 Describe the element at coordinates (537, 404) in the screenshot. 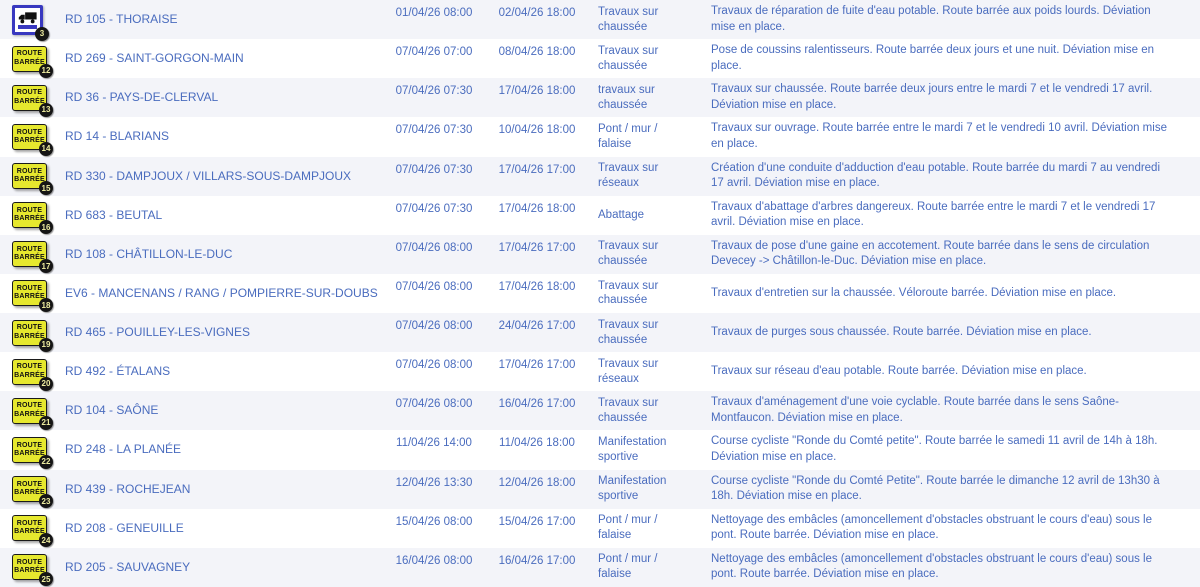

I see `end-date: 16/04/26 17:00` at that location.